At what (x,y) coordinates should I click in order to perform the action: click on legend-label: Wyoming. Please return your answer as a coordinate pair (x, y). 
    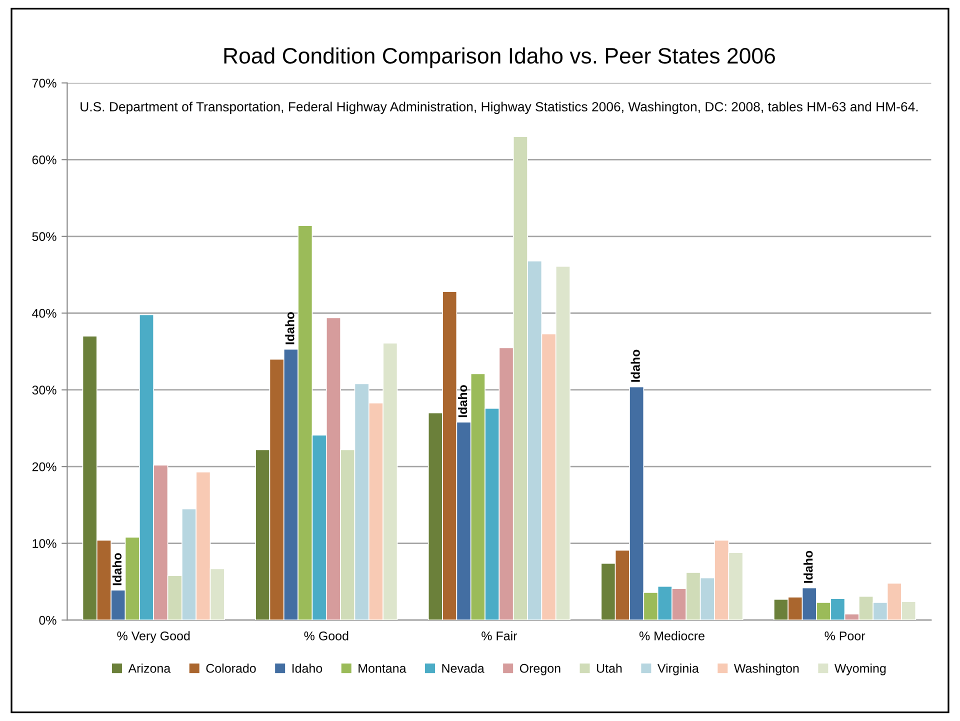
    Looking at the image, I should click on (860, 670).